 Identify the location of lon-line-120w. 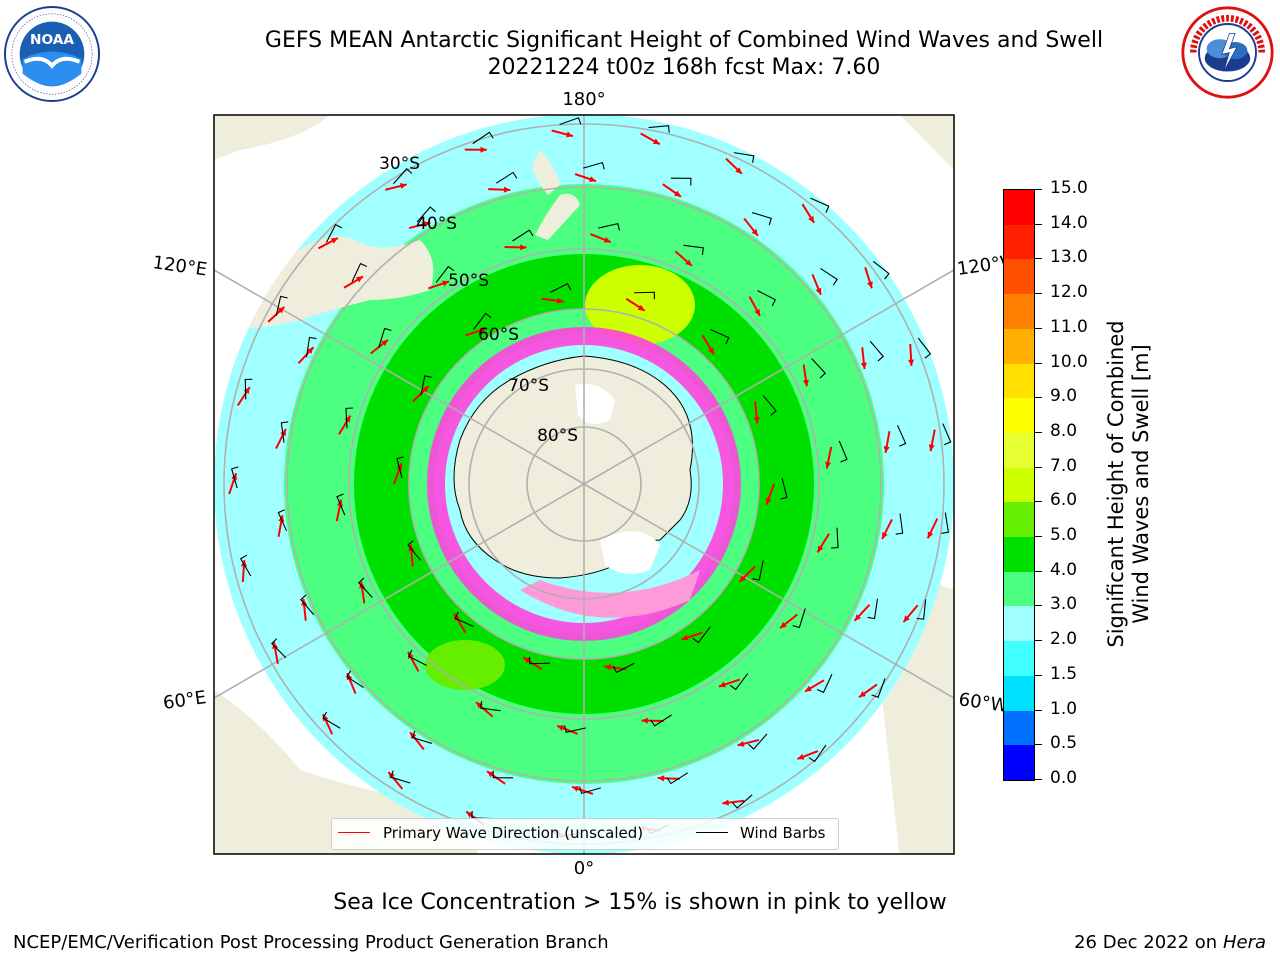
(768, 377).